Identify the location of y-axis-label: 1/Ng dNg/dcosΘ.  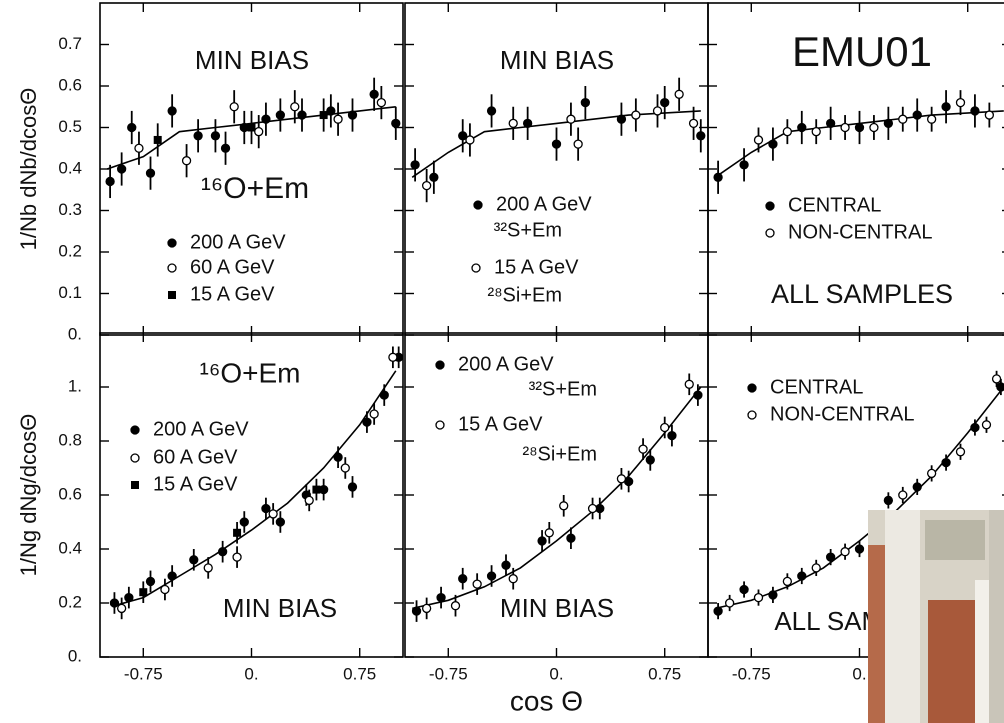
(28, 495).